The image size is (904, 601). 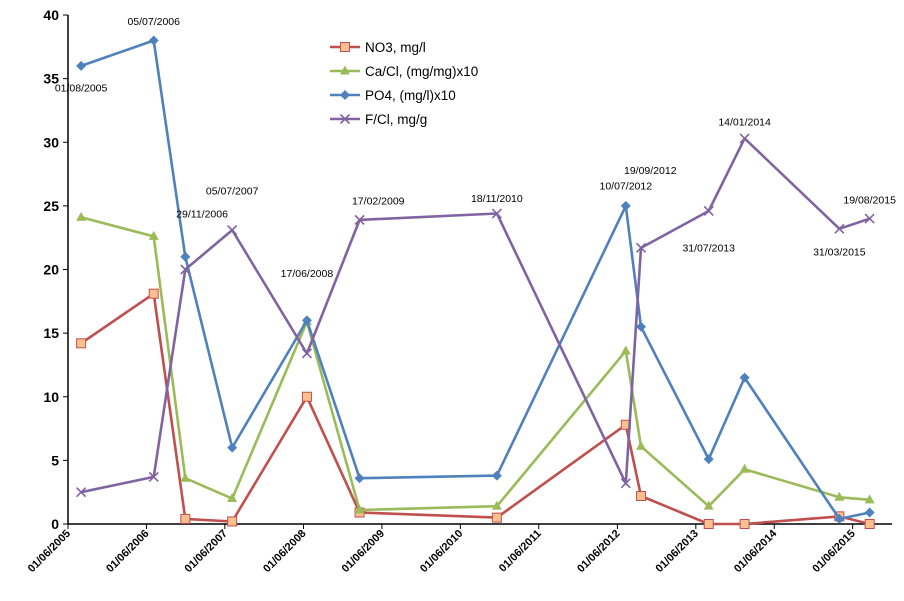 What do you see at coordinates (756, 551) in the screenshot?
I see `x-tick-label: 01/06/2014` at bounding box center [756, 551].